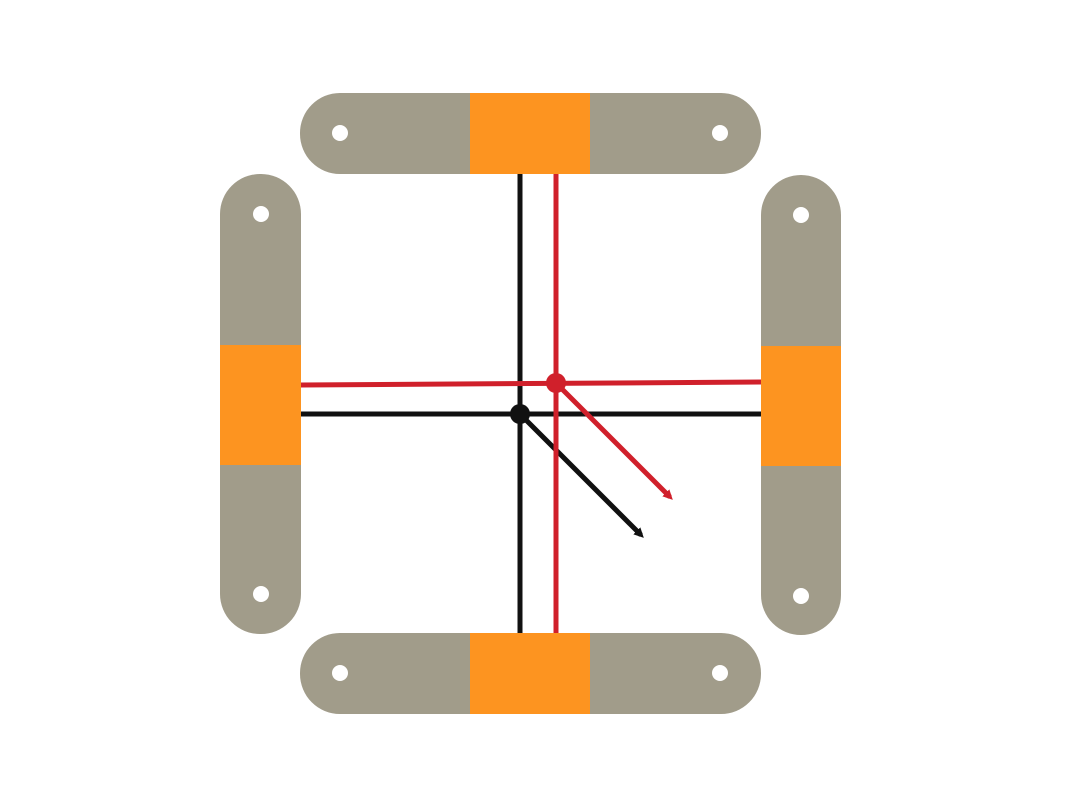  What do you see at coordinates (720, 673) in the screenshot?
I see `bottom-bar-right-hole` at bounding box center [720, 673].